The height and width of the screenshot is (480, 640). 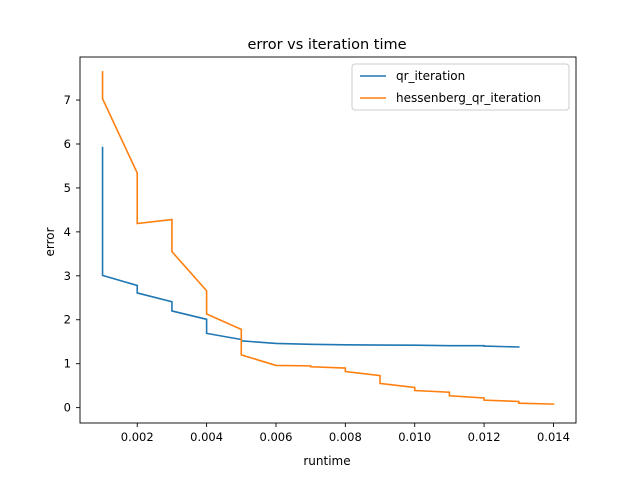 What do you see at coordinates (67, 320) in the screenshot?
I see `y-tick-label: 2` at bounding box center [67, 320].